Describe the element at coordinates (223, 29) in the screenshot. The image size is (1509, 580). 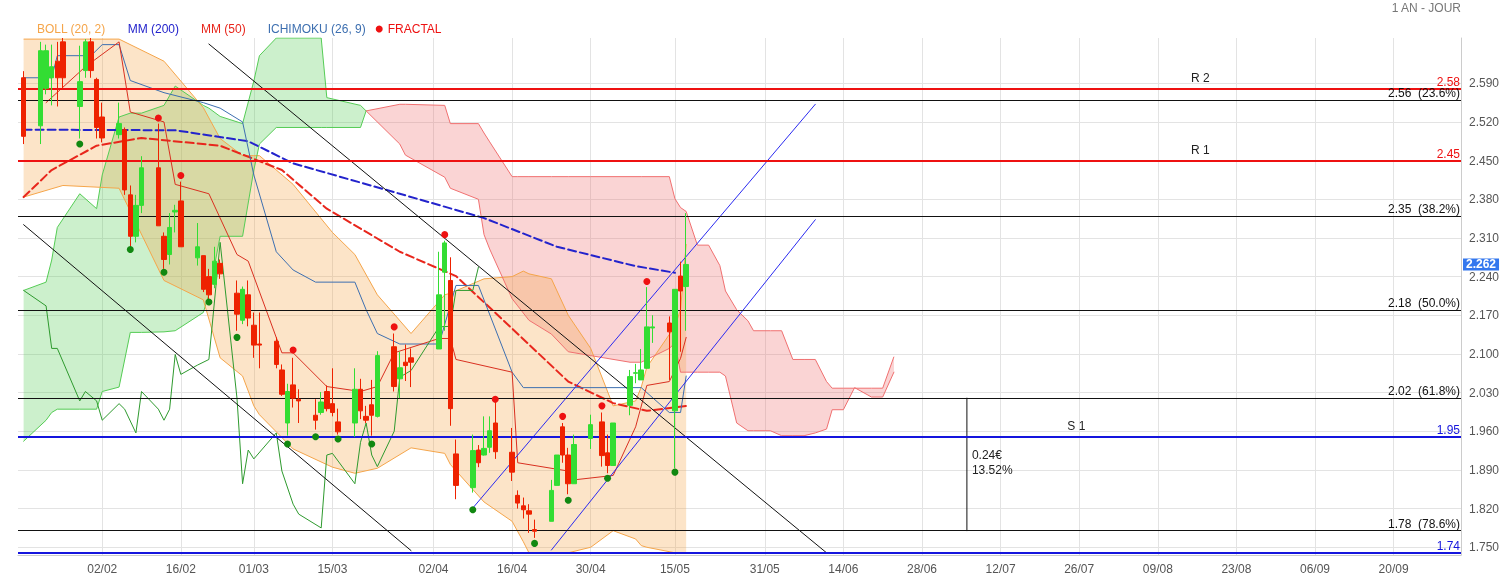
I see `text: MM (50)` at that location.